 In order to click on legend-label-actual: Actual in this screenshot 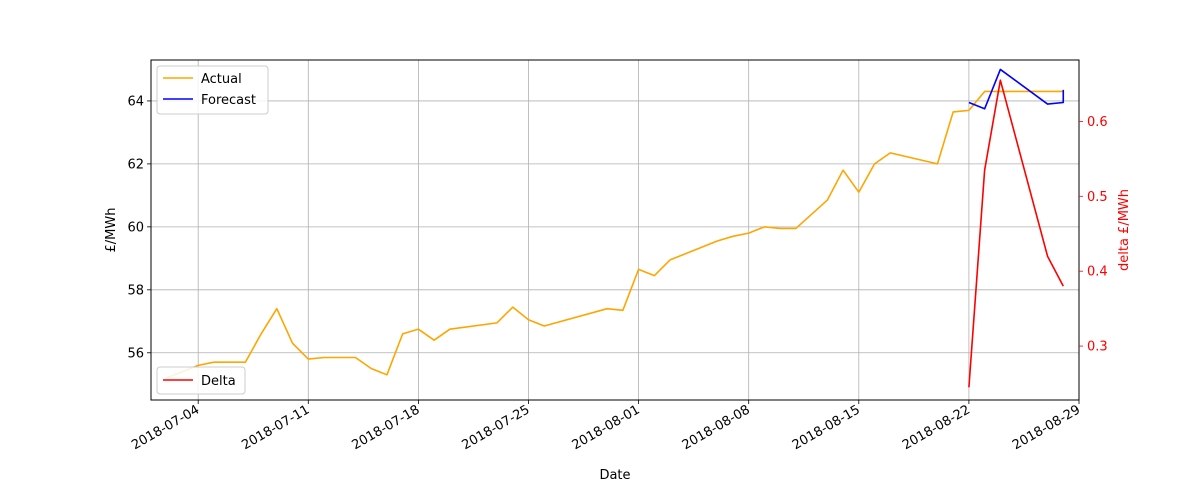, I will do `click(221, 79)`.